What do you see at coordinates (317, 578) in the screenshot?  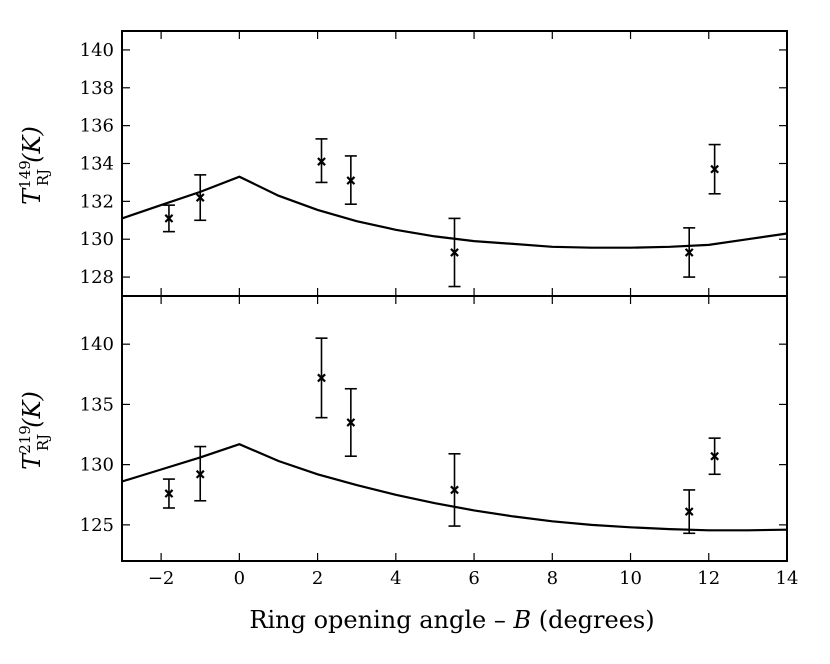 I see `x-tick-label: 2` at bounding box center [317, 578].